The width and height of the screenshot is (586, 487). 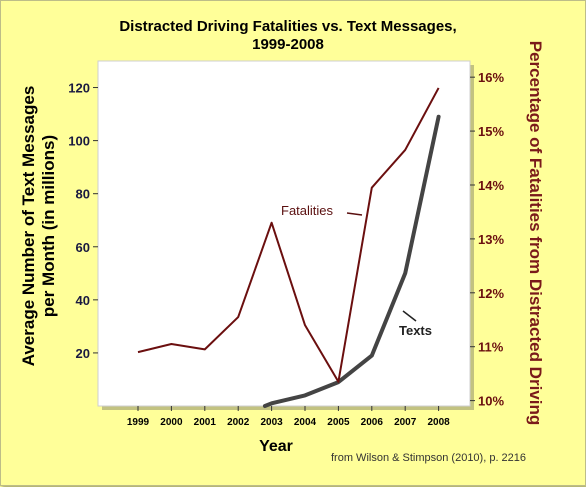 I want to click on x-tick-label: 2008, so click(x=438, y=422).